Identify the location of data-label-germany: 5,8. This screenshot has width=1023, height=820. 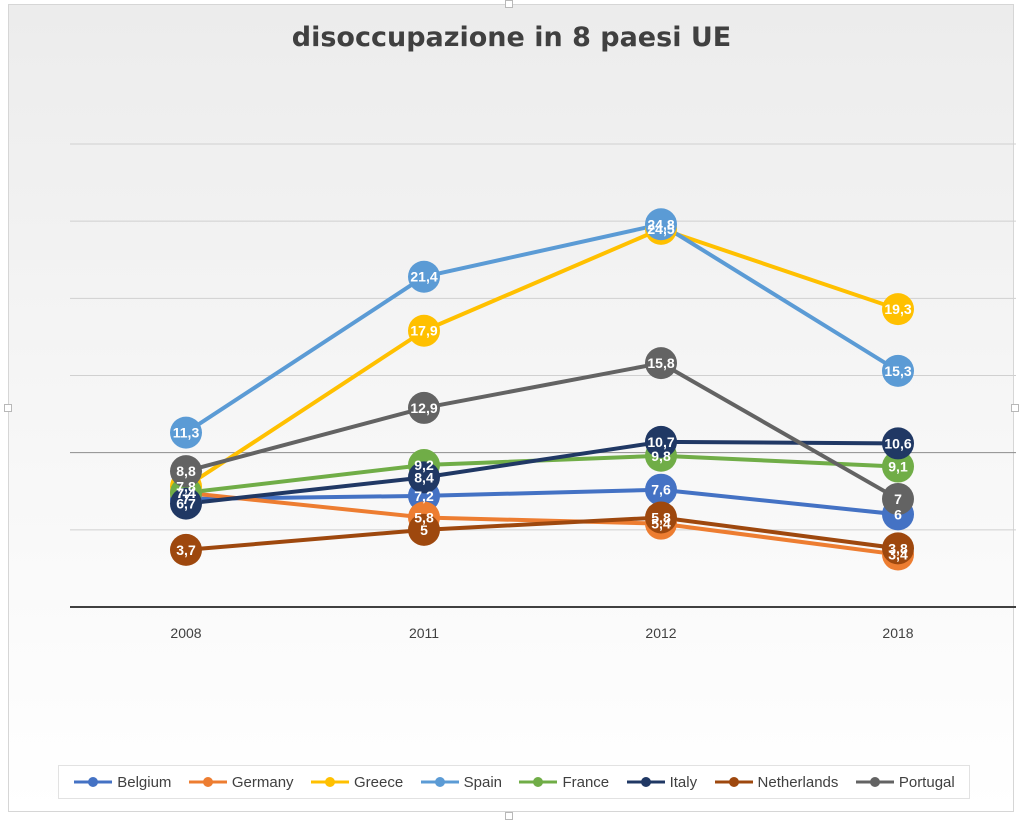
(424, 517).